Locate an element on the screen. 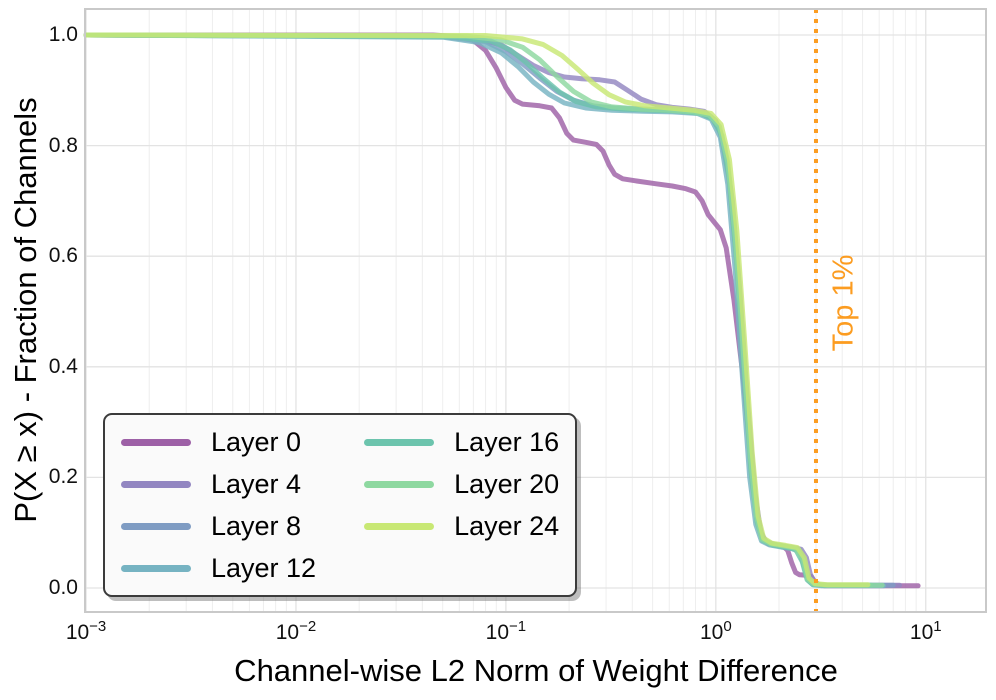 This screenshot has width=996, height=700. y-tick-label: 0.0 is located at coordinates (63, 587).